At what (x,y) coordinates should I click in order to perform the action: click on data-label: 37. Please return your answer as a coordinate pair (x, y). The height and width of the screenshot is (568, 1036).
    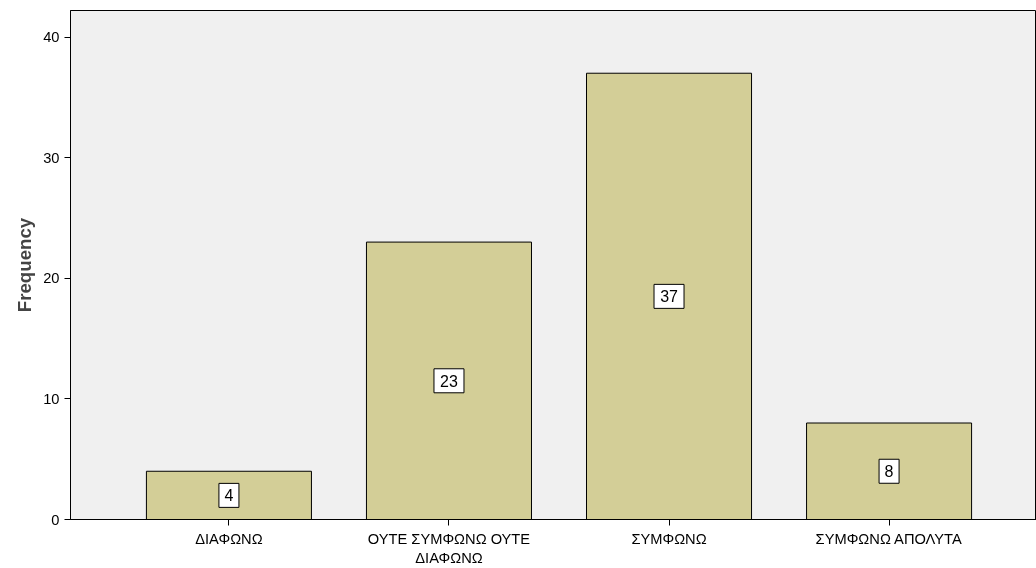
    Looking at the image, I should click on (669, 297).